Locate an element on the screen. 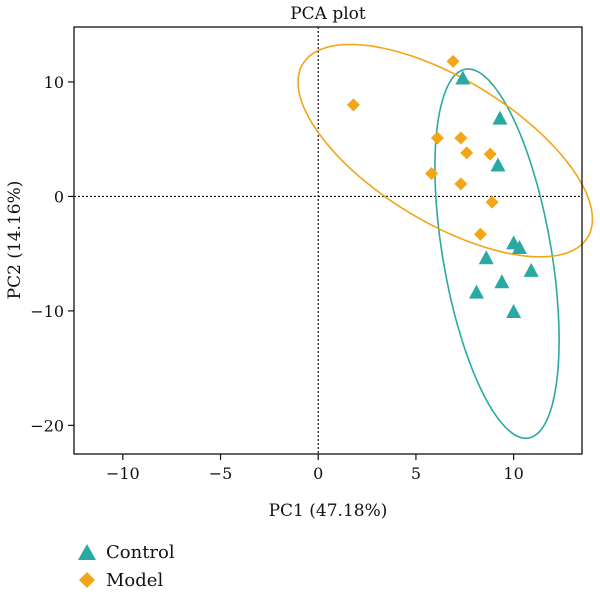 The height and width of the screenshot is (594, 600). legend-label-model: Model is located at coordinates (135, 580).